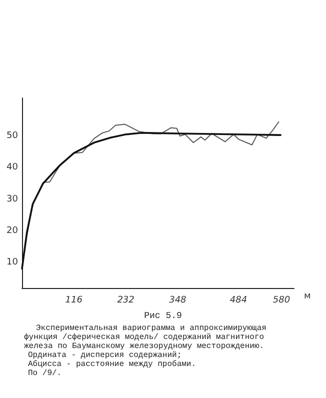  Describe the element at coordinates (12, 231) in the screenshot. I see `y-tick-label: 20` at that location.